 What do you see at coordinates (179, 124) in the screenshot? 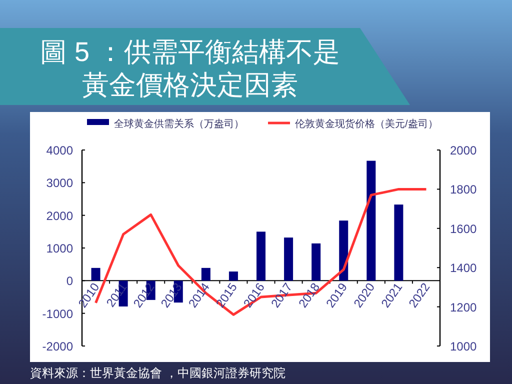
I see `legend-label: 全球黄金供需关系（万盎司）` at bounding box center [179, 124].